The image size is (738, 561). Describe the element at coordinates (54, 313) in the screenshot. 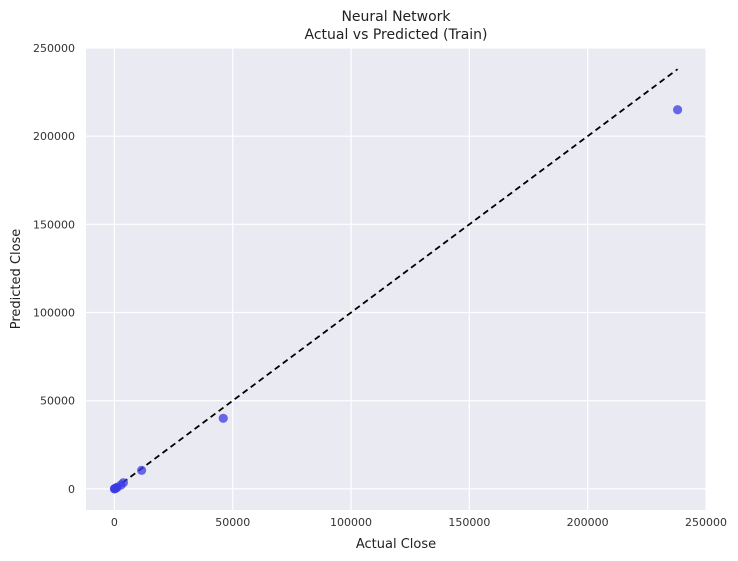

I see `y-tick-label: 100000` at that location.